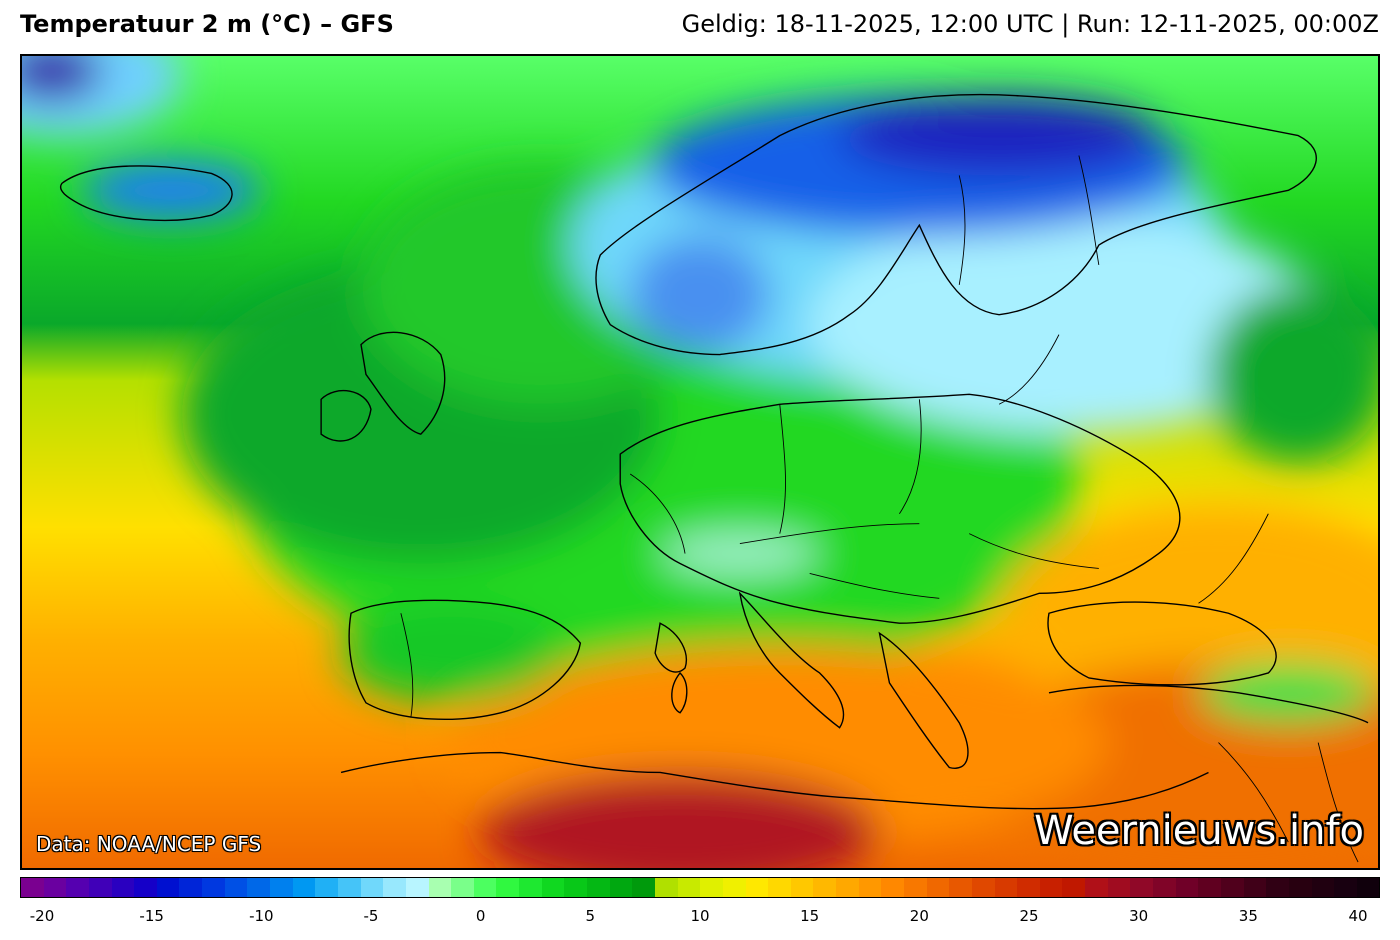 The height and width of the screenshot is (940, 1400). Describe the element at coordinates (261, 916) in the screenshot. I see `colorbar-tick-label: -10` at that location.